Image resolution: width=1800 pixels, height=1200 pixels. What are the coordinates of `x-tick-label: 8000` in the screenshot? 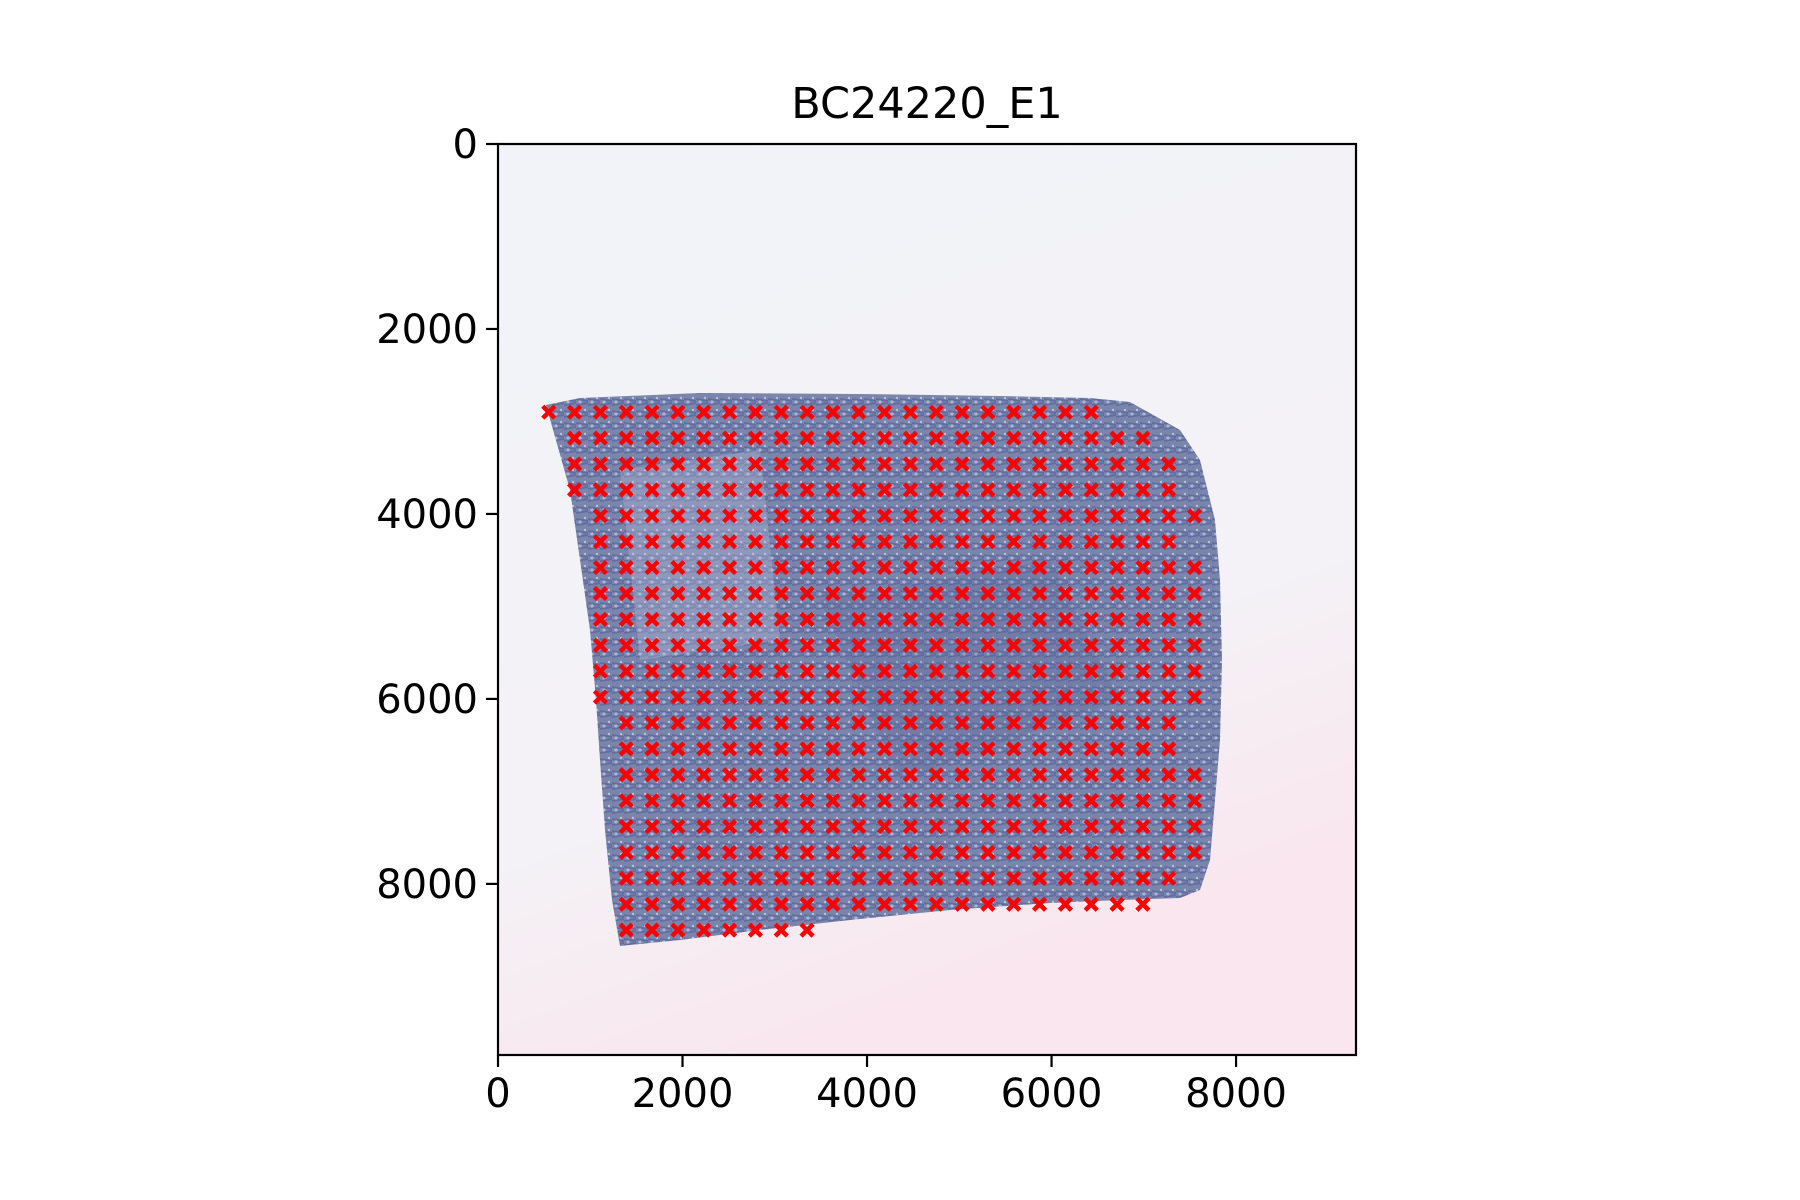 It's located at (1236, 1094).